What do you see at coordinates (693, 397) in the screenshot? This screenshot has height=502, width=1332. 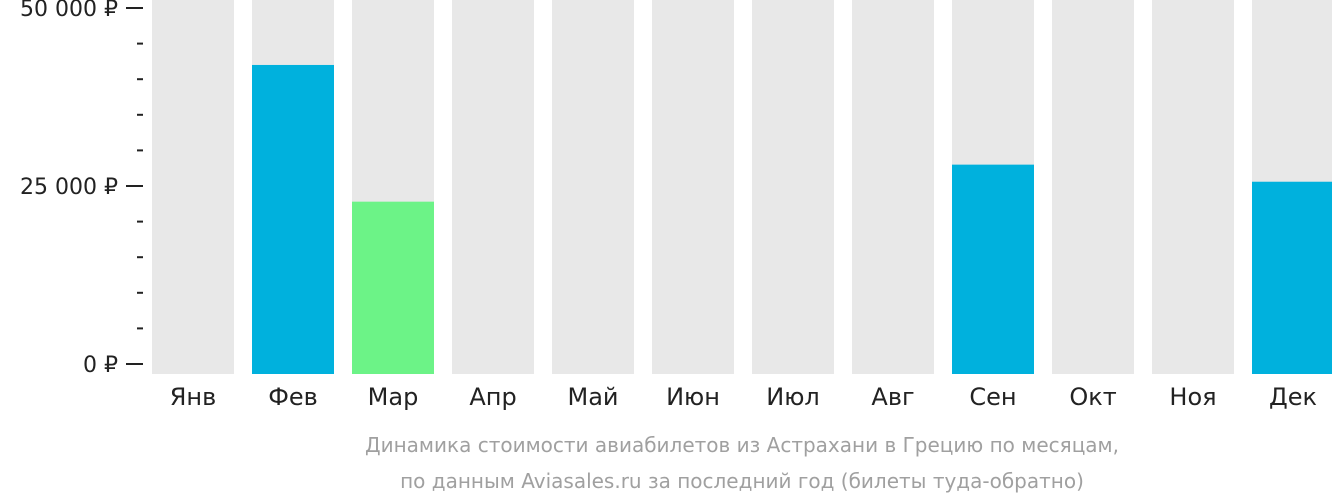 I see `x-tick-label: Июн` at bounding box center [693, 397].